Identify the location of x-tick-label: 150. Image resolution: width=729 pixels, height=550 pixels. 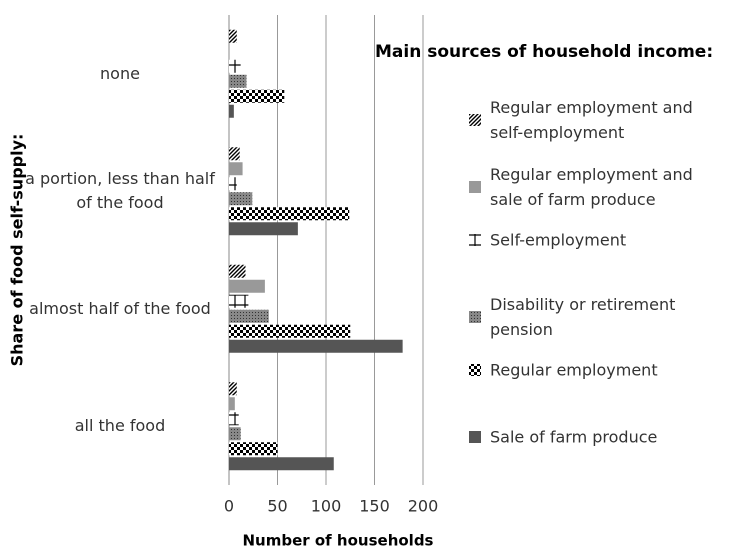
(374, 506).